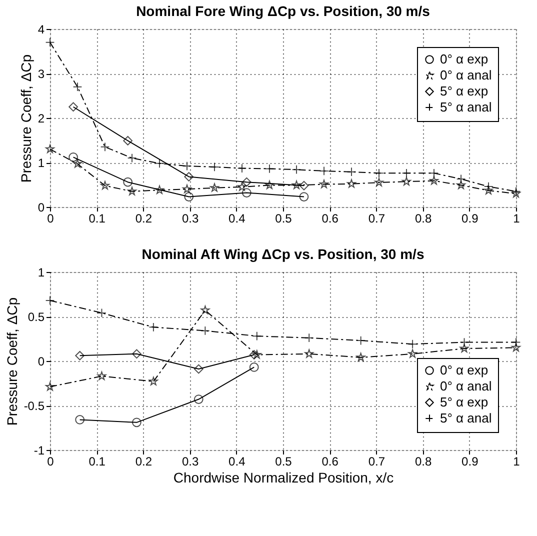 The height and width of the screenshot is (536, 537). Describe the element at coordinates (34, 406) in the screenshot. I see `y-tick-label: -0.5` at that location.